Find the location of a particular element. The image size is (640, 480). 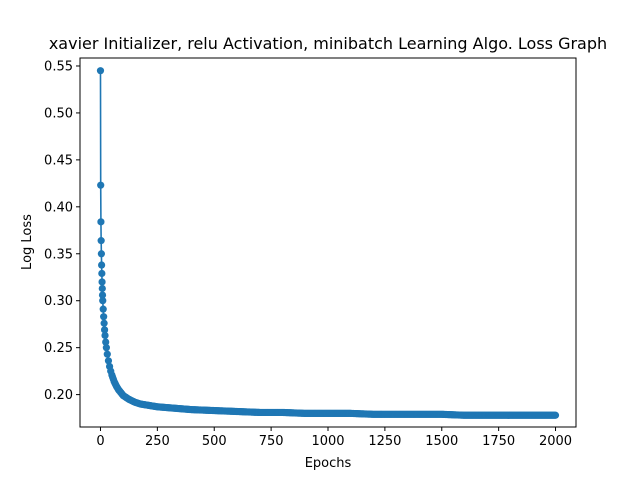

x-tick-label: 500 is located at coordinates (214, 441).